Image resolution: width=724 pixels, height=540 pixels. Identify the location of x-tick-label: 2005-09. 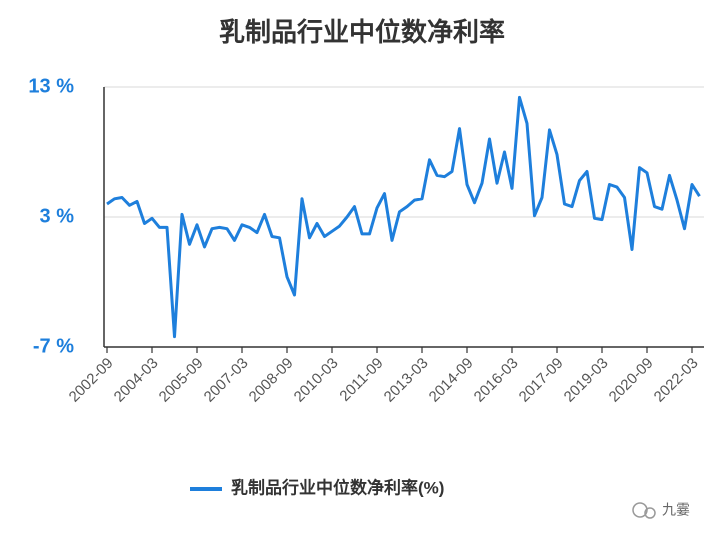
(181, 380).